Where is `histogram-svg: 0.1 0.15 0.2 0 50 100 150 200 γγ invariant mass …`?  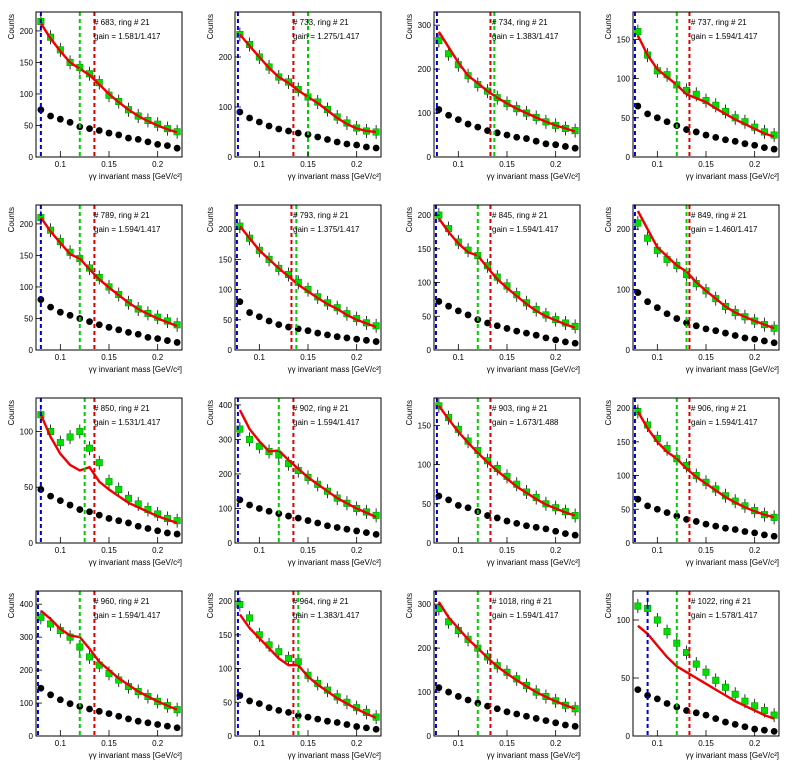 histogram-svg: 0.1 0.15 0.2 0 50 100 150 200 γγ invariant mass … is located at coordinates (493, 289).